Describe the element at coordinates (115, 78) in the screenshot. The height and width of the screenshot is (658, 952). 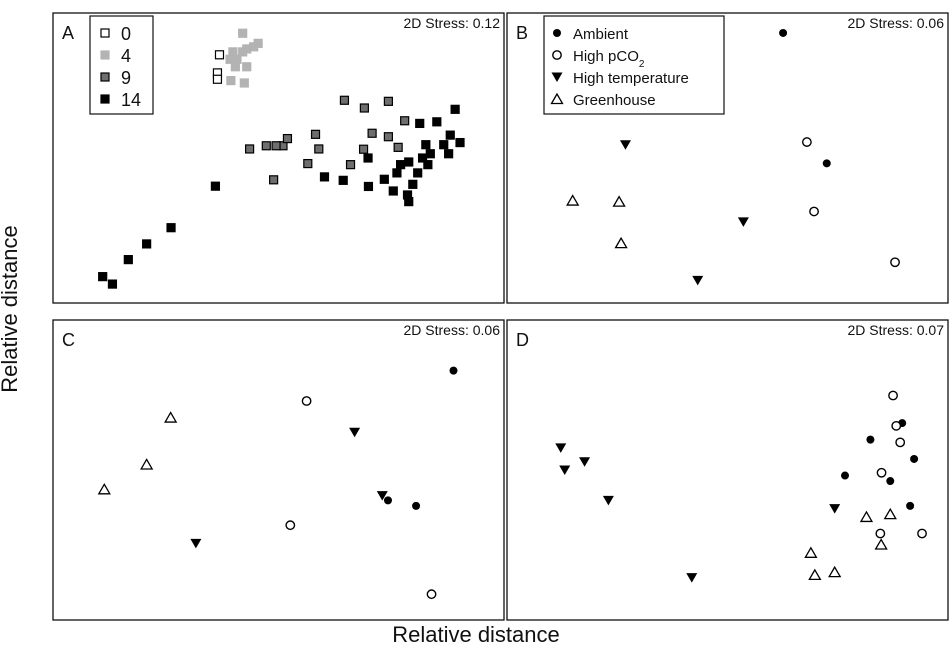
I see `legend-item-d9: 9` at that location.